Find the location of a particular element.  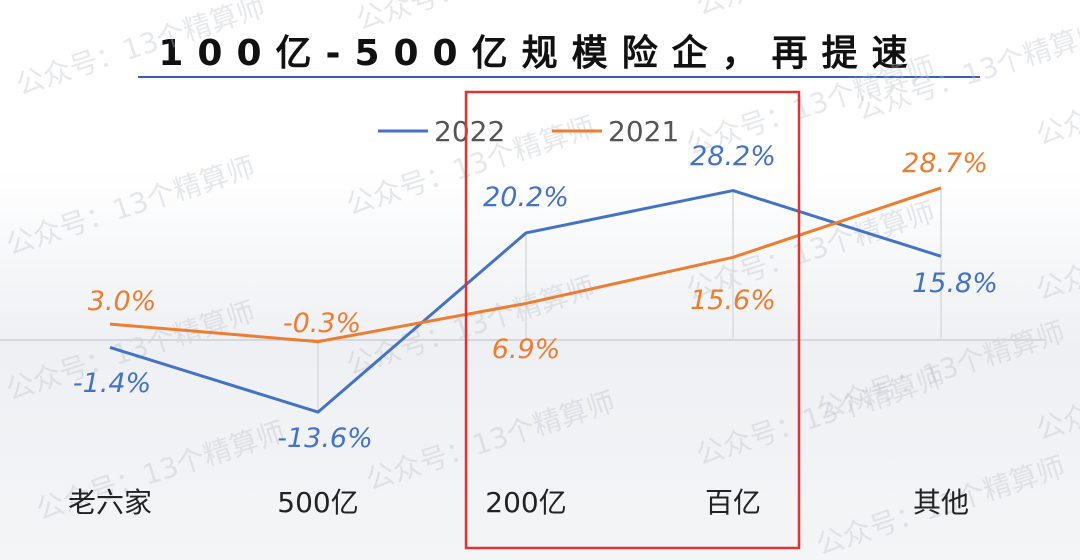

data-label: 20.2% is located at coordinates (526, 197).